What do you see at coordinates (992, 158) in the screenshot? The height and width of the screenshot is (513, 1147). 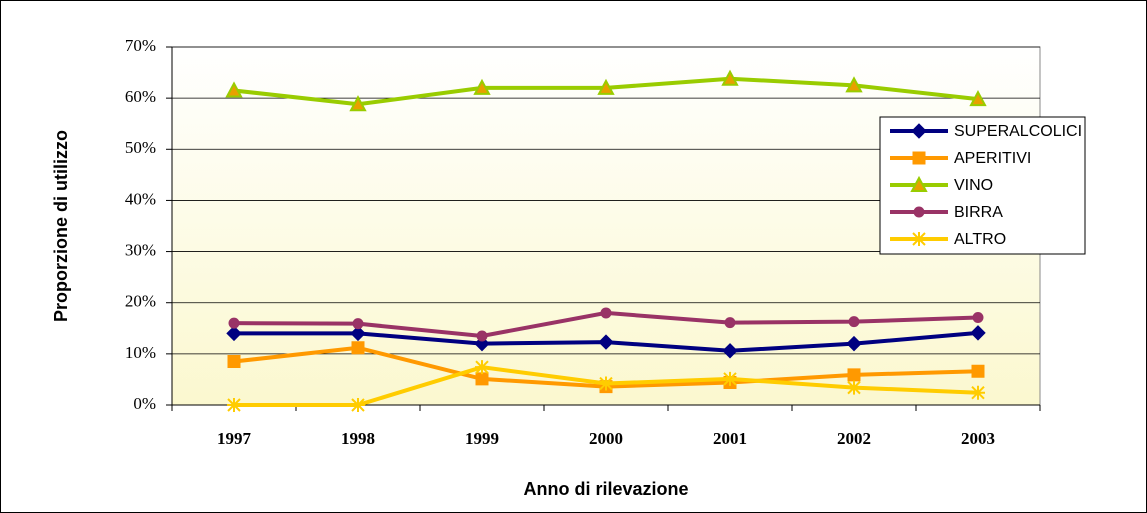 I see `legend-label: APERITIVI` at bounding box center [992, 158].